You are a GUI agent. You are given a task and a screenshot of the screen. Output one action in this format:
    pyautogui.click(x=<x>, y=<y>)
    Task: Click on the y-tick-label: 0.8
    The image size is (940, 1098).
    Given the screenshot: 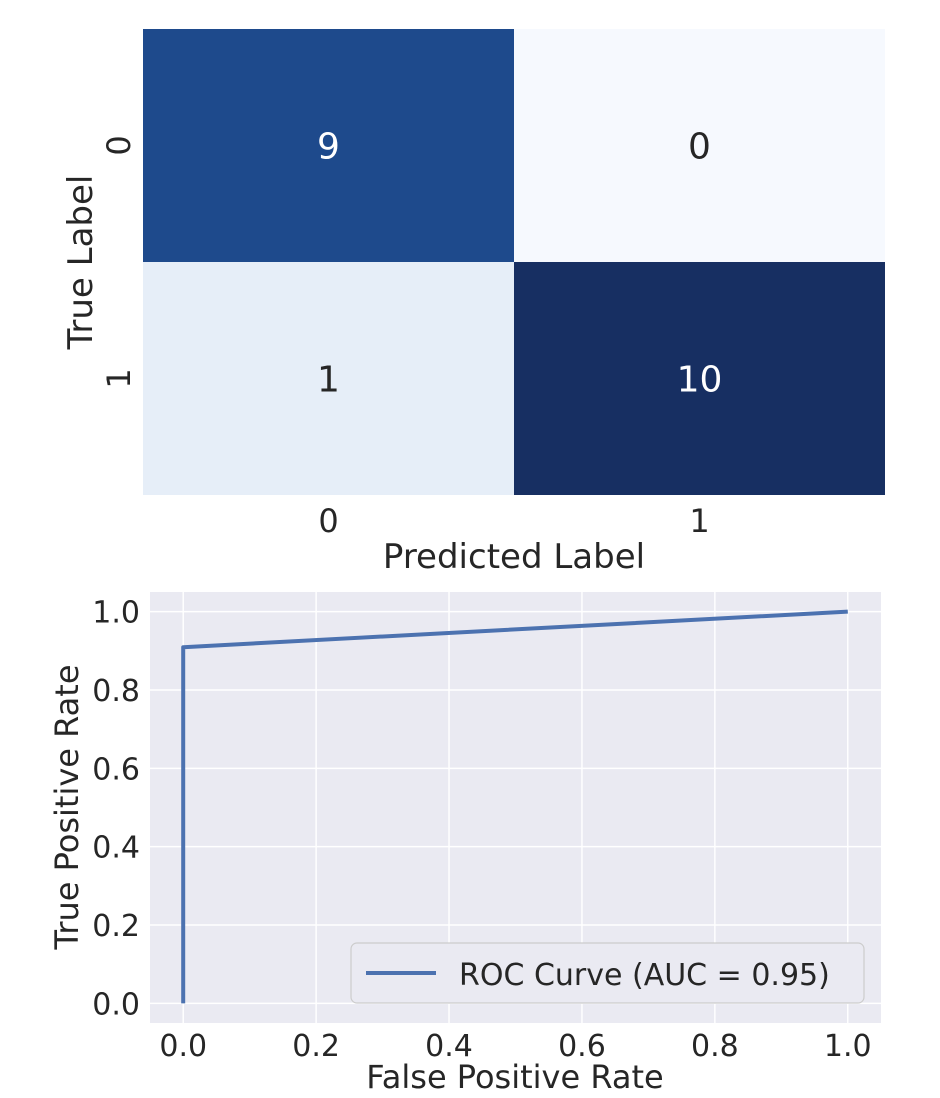 What is the action you would take?
    pyautogui.click(x=116, y=691)
    